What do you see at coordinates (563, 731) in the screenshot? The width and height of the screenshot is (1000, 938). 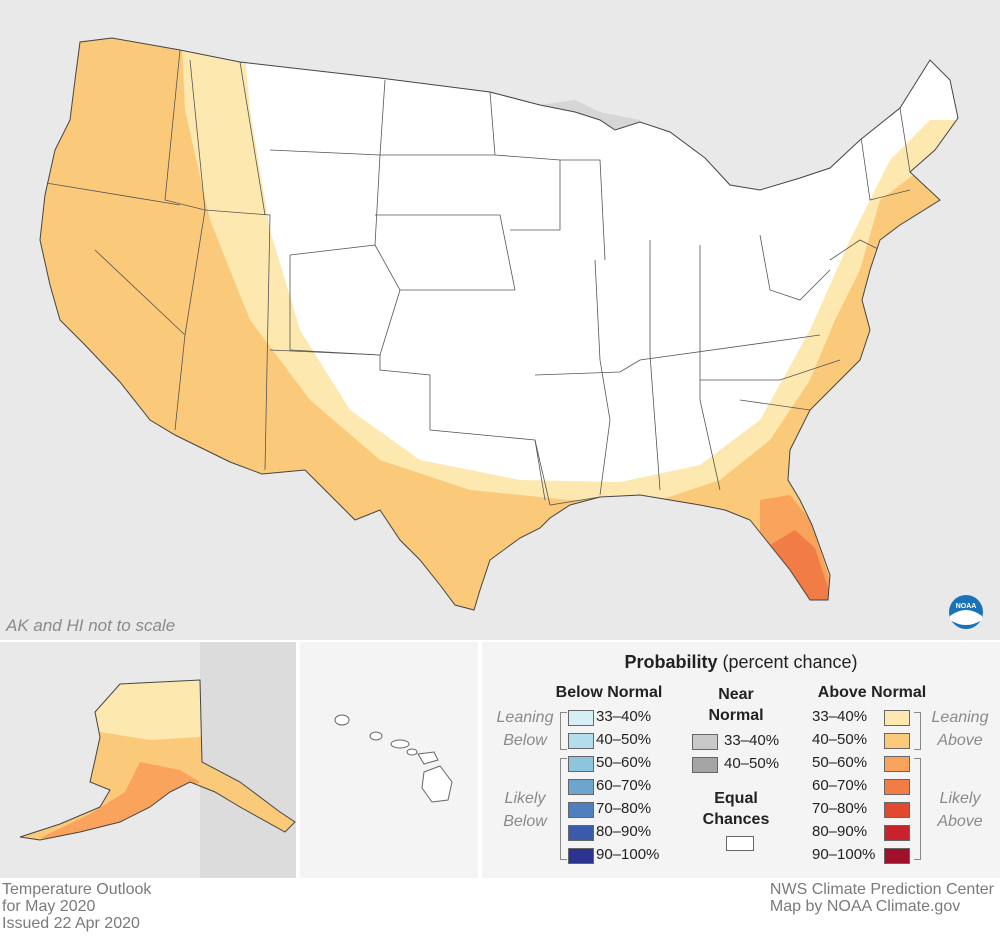 I see `leaning-below-bracket` at bounding box center [563, 731].